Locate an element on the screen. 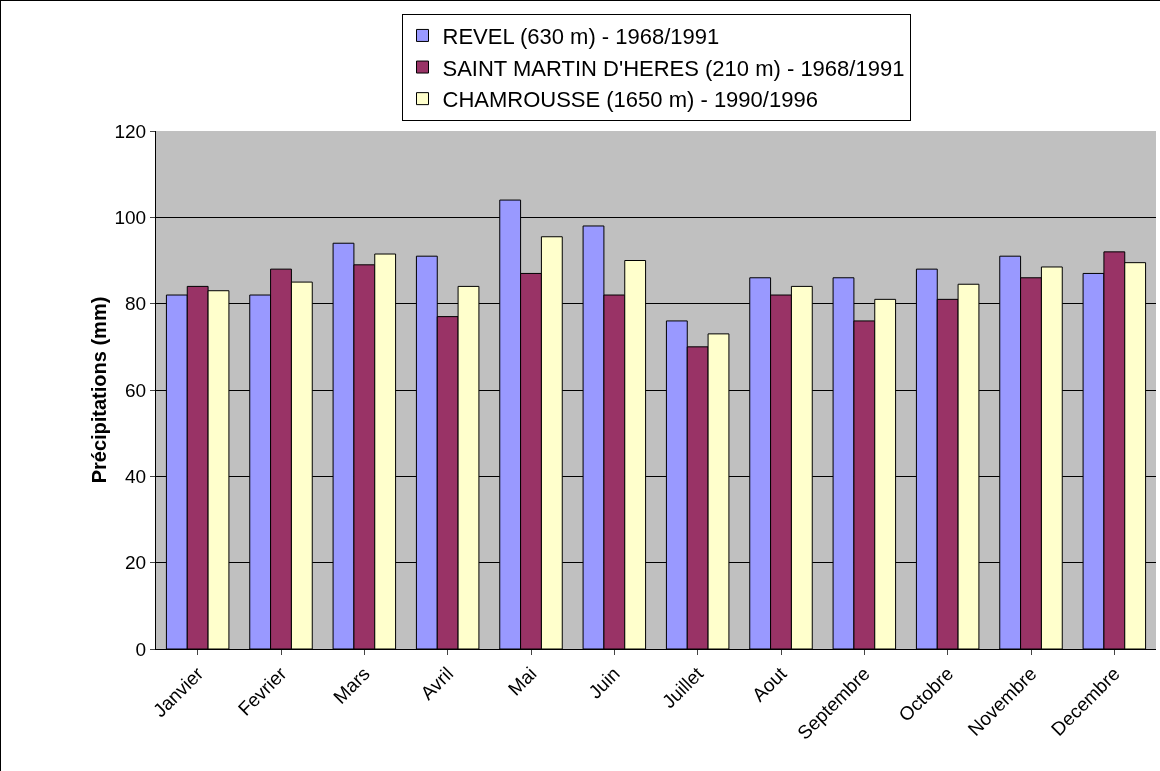 The height and width of the screenshot is (771, 1160). legend-label: CHAMROUSSE (1650 m) - 1990/1996 is located at coordinates (630, 100).